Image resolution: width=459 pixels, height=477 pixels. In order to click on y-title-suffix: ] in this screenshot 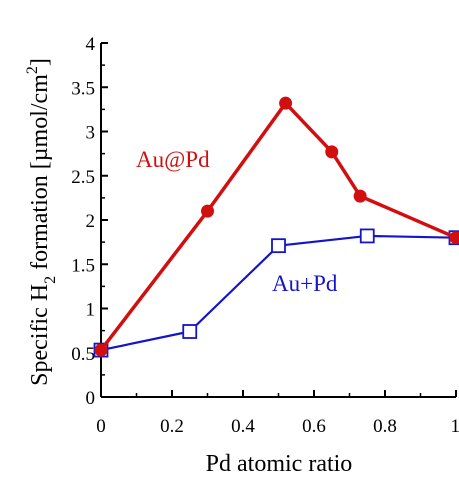, I will do `click(40, 62)`.